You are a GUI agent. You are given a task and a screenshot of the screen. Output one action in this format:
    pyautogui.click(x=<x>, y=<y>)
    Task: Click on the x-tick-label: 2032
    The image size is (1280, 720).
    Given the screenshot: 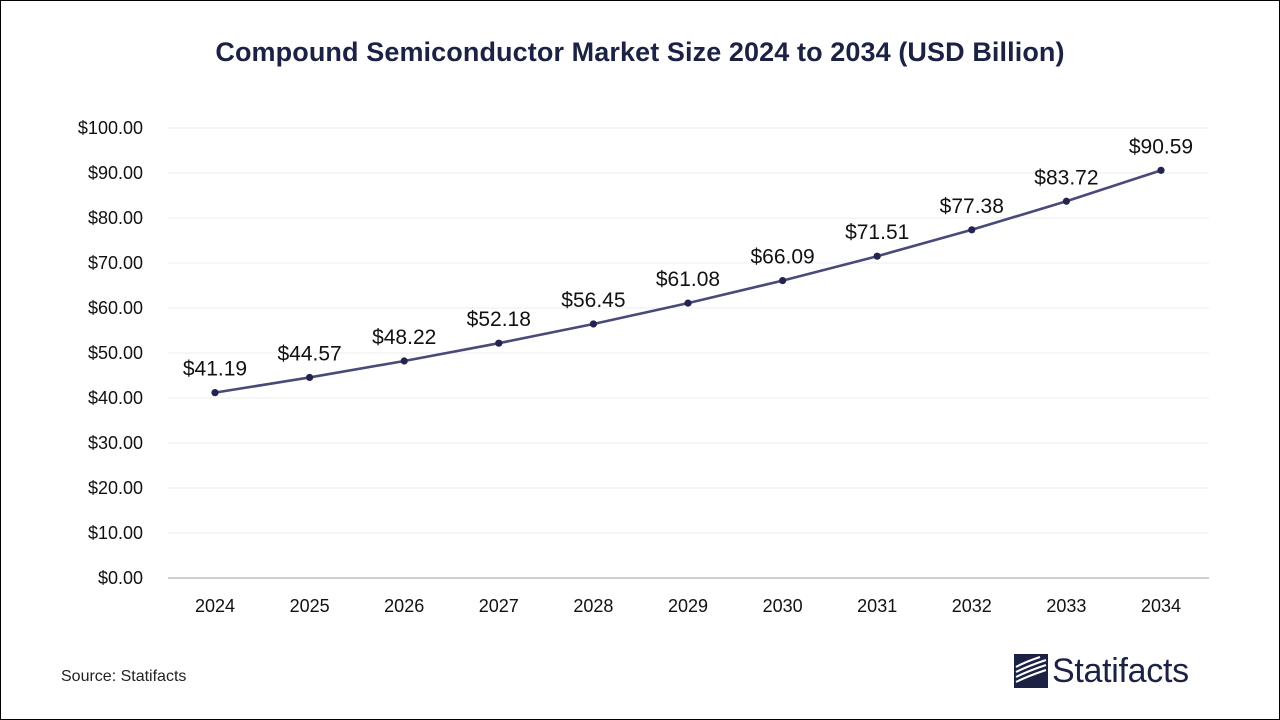 What is the action you would take?
    pyautogui.click(x=972, y=606)
    